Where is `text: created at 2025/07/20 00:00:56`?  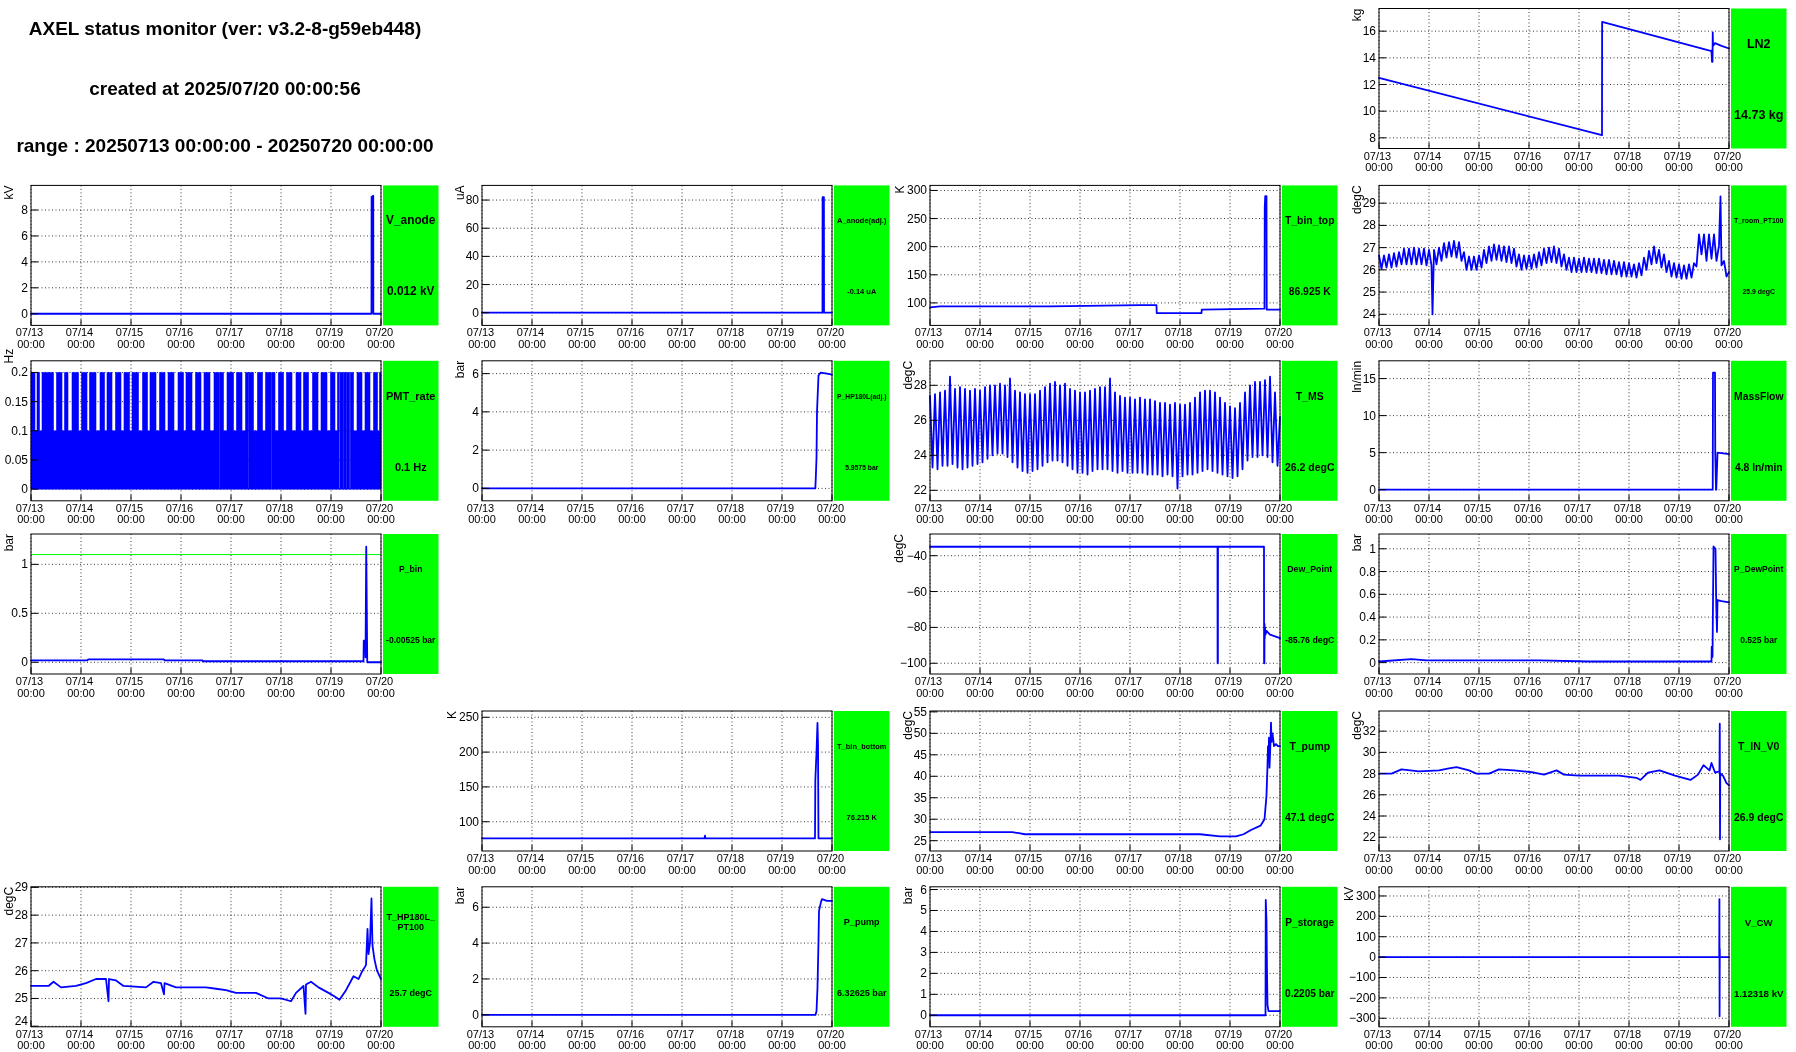 text: created at 2025/07/20 00:00:56 is located at coordinates (225, 88).